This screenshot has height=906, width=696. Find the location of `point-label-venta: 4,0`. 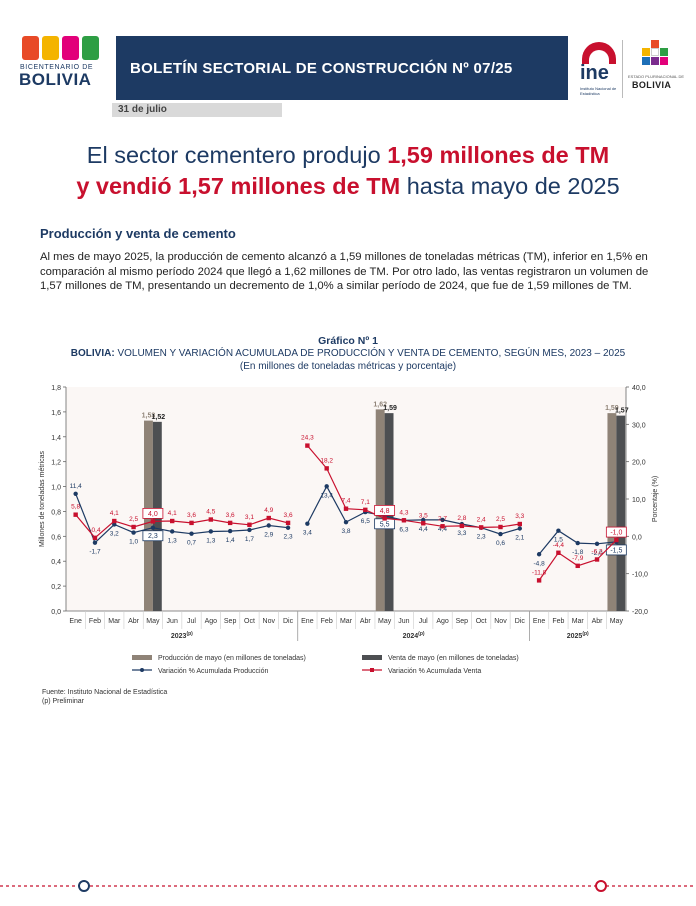

point-label-venta: 4,0 is located at coordinates (153, 514).